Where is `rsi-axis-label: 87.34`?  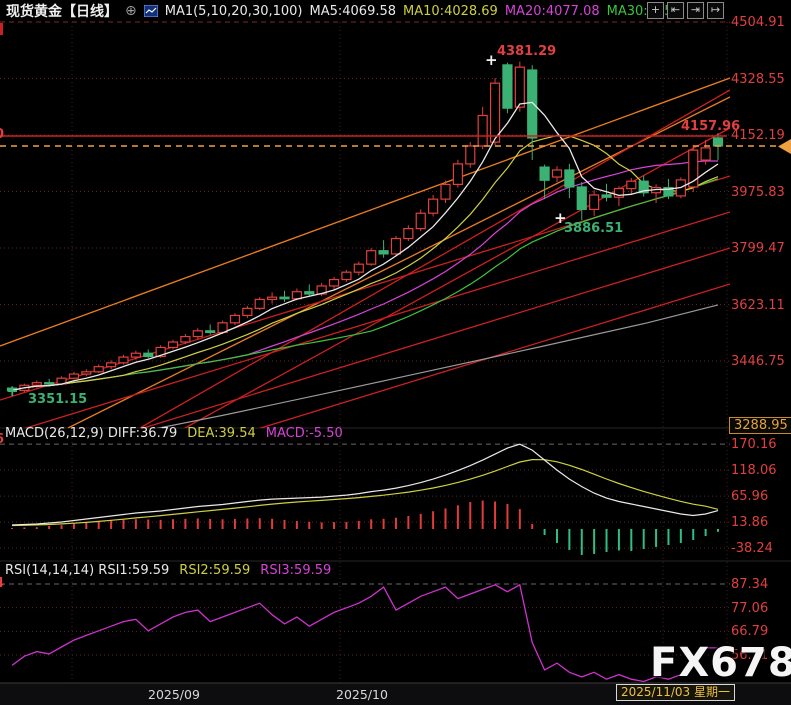 rsi-axis-label: 87.34 is located at coordinates (750, 584).